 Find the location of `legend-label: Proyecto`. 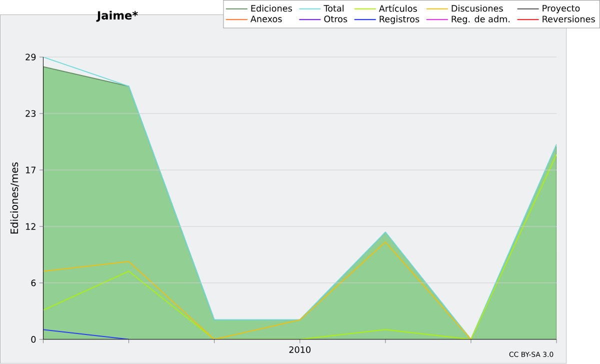

legend-label: Proyecto is located at coordinates (561, 9).